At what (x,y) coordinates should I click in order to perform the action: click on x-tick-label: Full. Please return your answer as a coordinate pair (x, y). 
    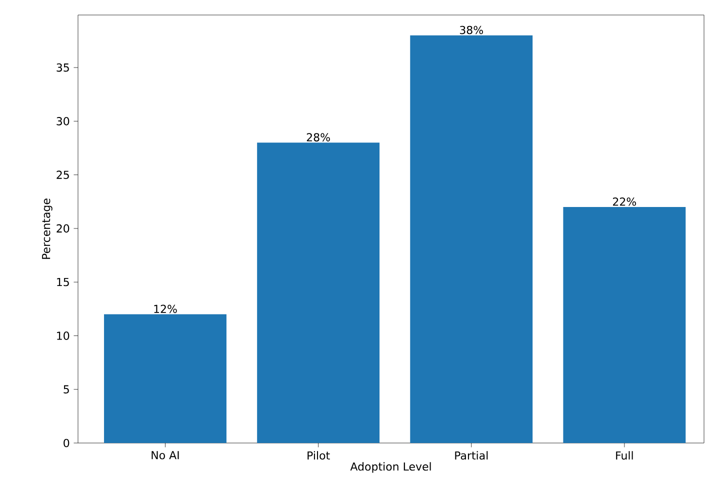
    Looking at the image, I should click on (624, 455).